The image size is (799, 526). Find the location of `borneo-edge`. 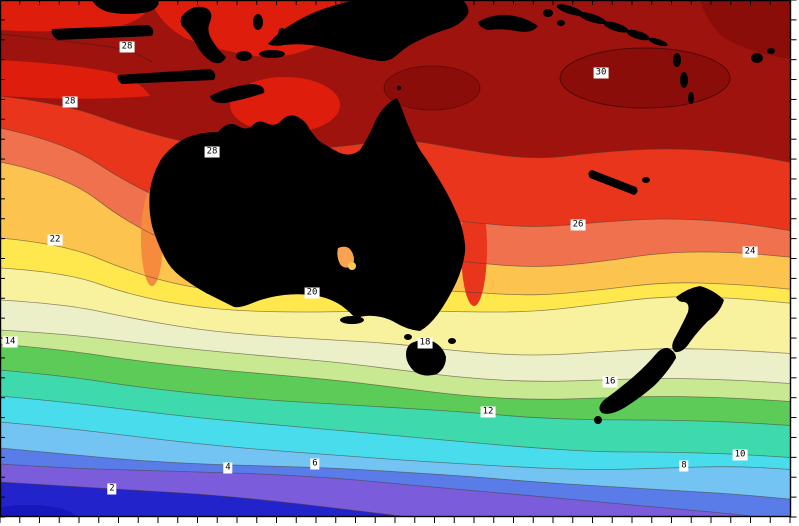

borneo-edge is located at coordinates (125, 7).